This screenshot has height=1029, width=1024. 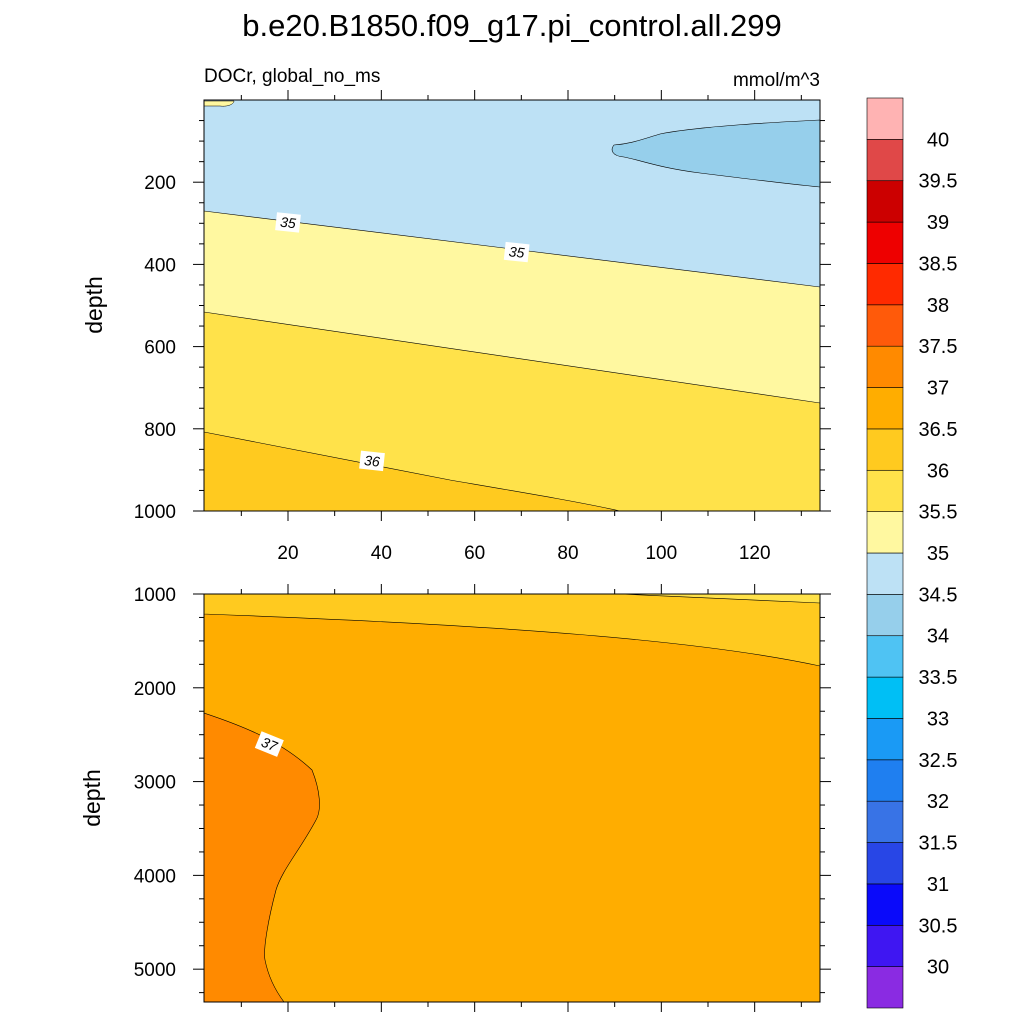 I want to click on contour-label-text: 37, so click(x=270, y=744).